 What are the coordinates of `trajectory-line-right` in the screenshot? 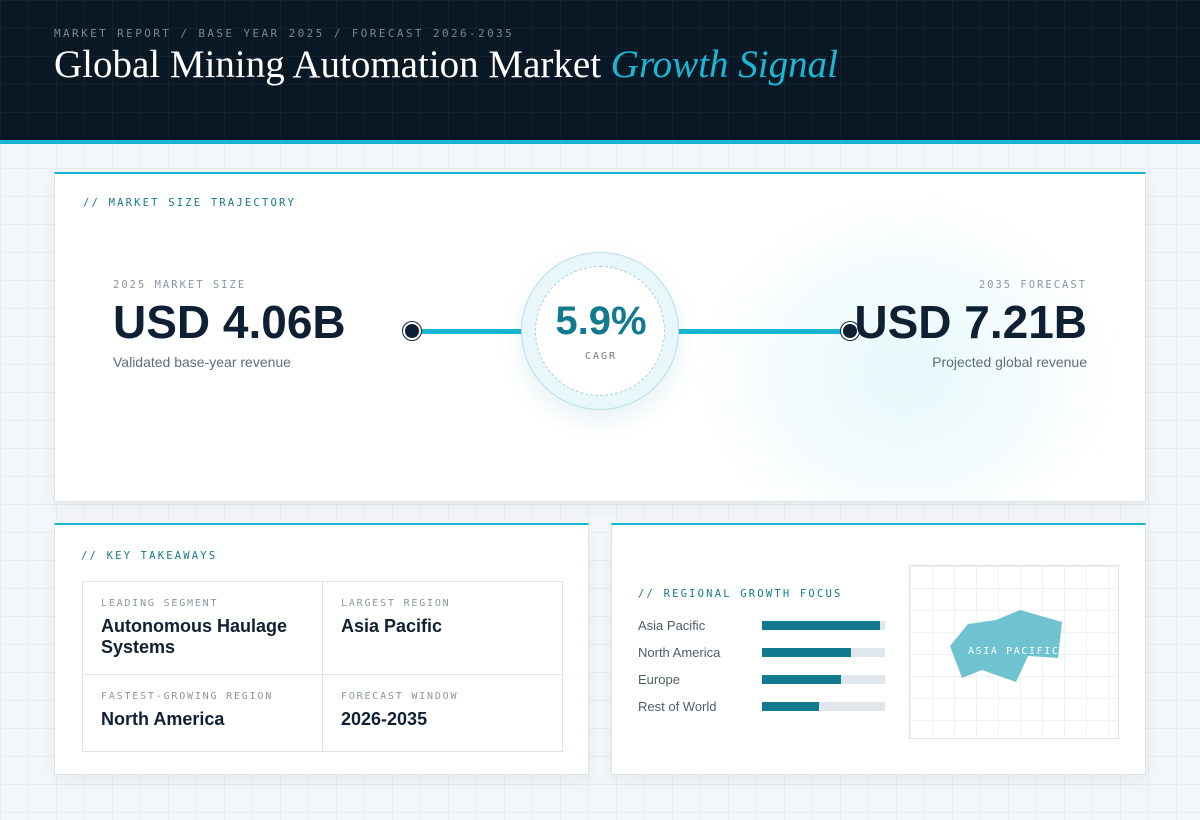 It's located at (757, 331).